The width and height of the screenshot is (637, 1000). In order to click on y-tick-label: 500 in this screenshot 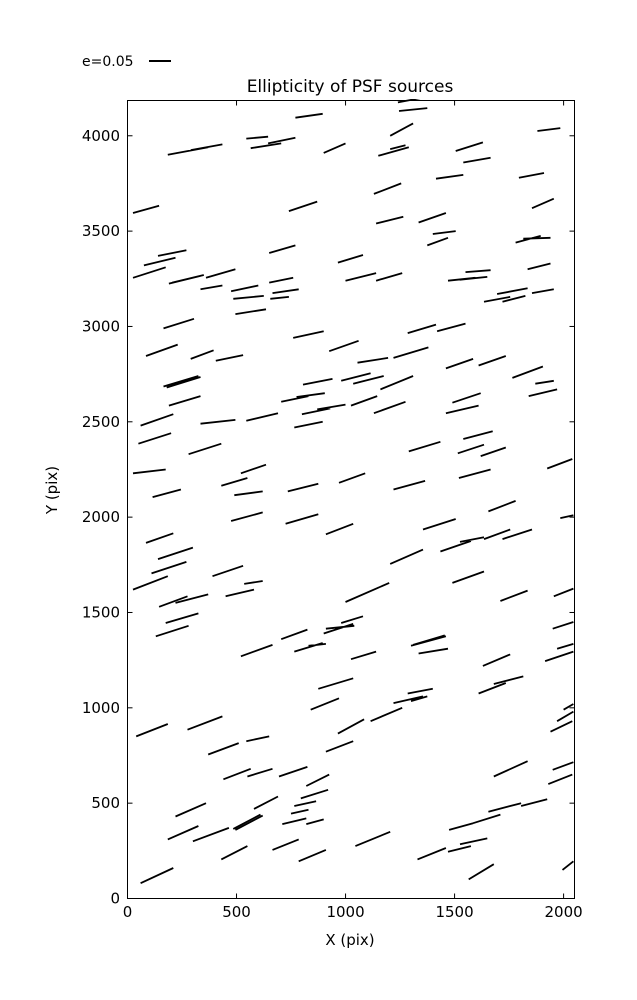, I will do `click(105, 803)`.